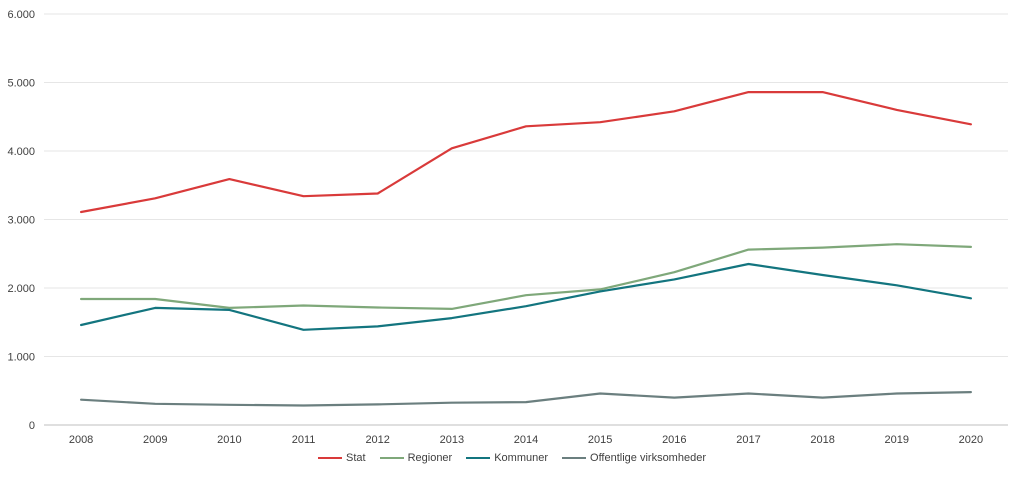 The height and width of the screenshot is (477, 1024). Describe the element at coordinates (21, 84) in the screenshot. I see `y-tick-label-5000: 5.000` at that location.